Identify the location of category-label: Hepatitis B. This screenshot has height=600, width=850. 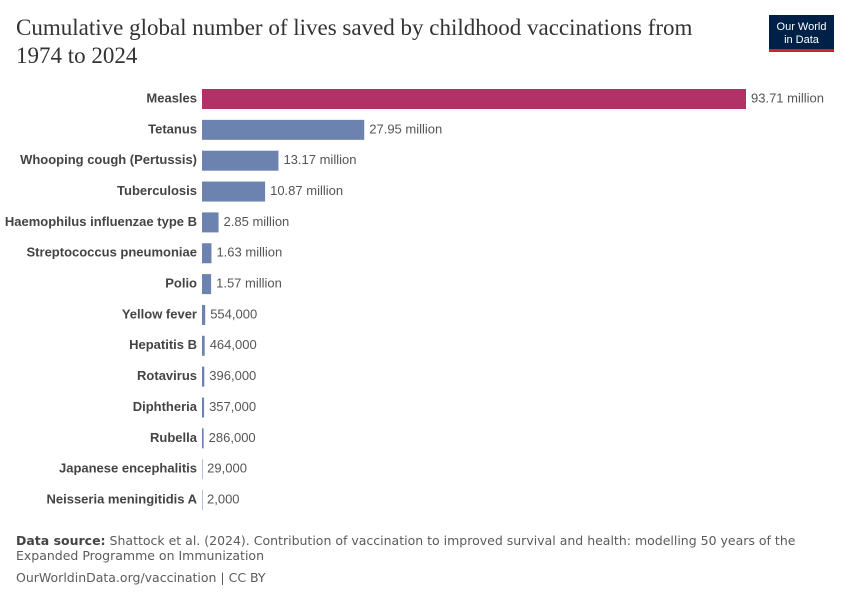
(163, 344).